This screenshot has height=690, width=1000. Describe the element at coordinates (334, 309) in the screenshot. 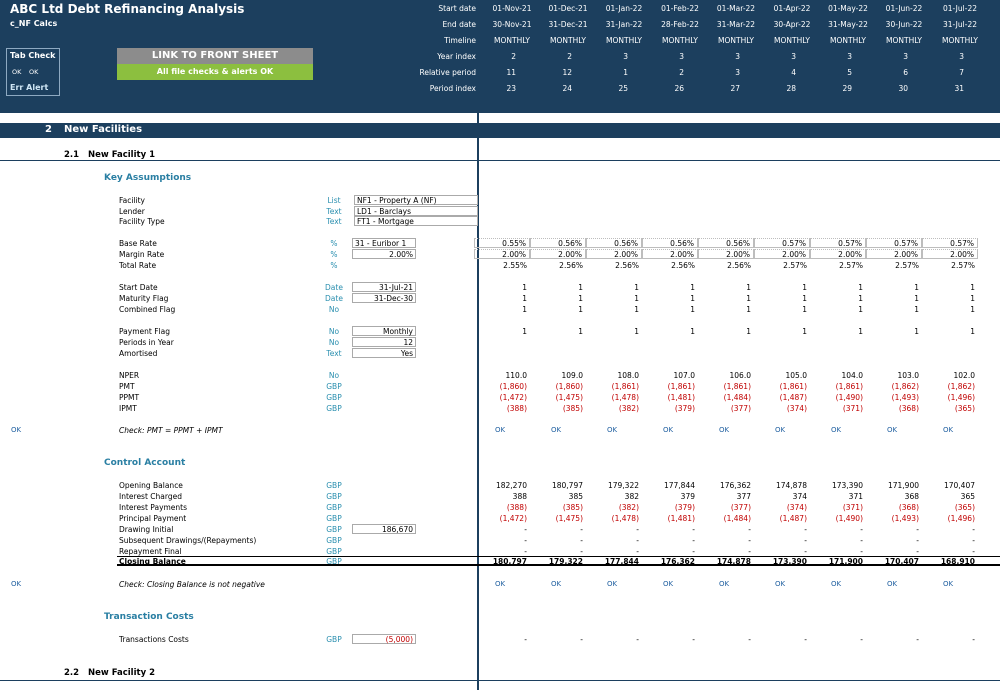

I see `combined-flag-unit: No` at that location.